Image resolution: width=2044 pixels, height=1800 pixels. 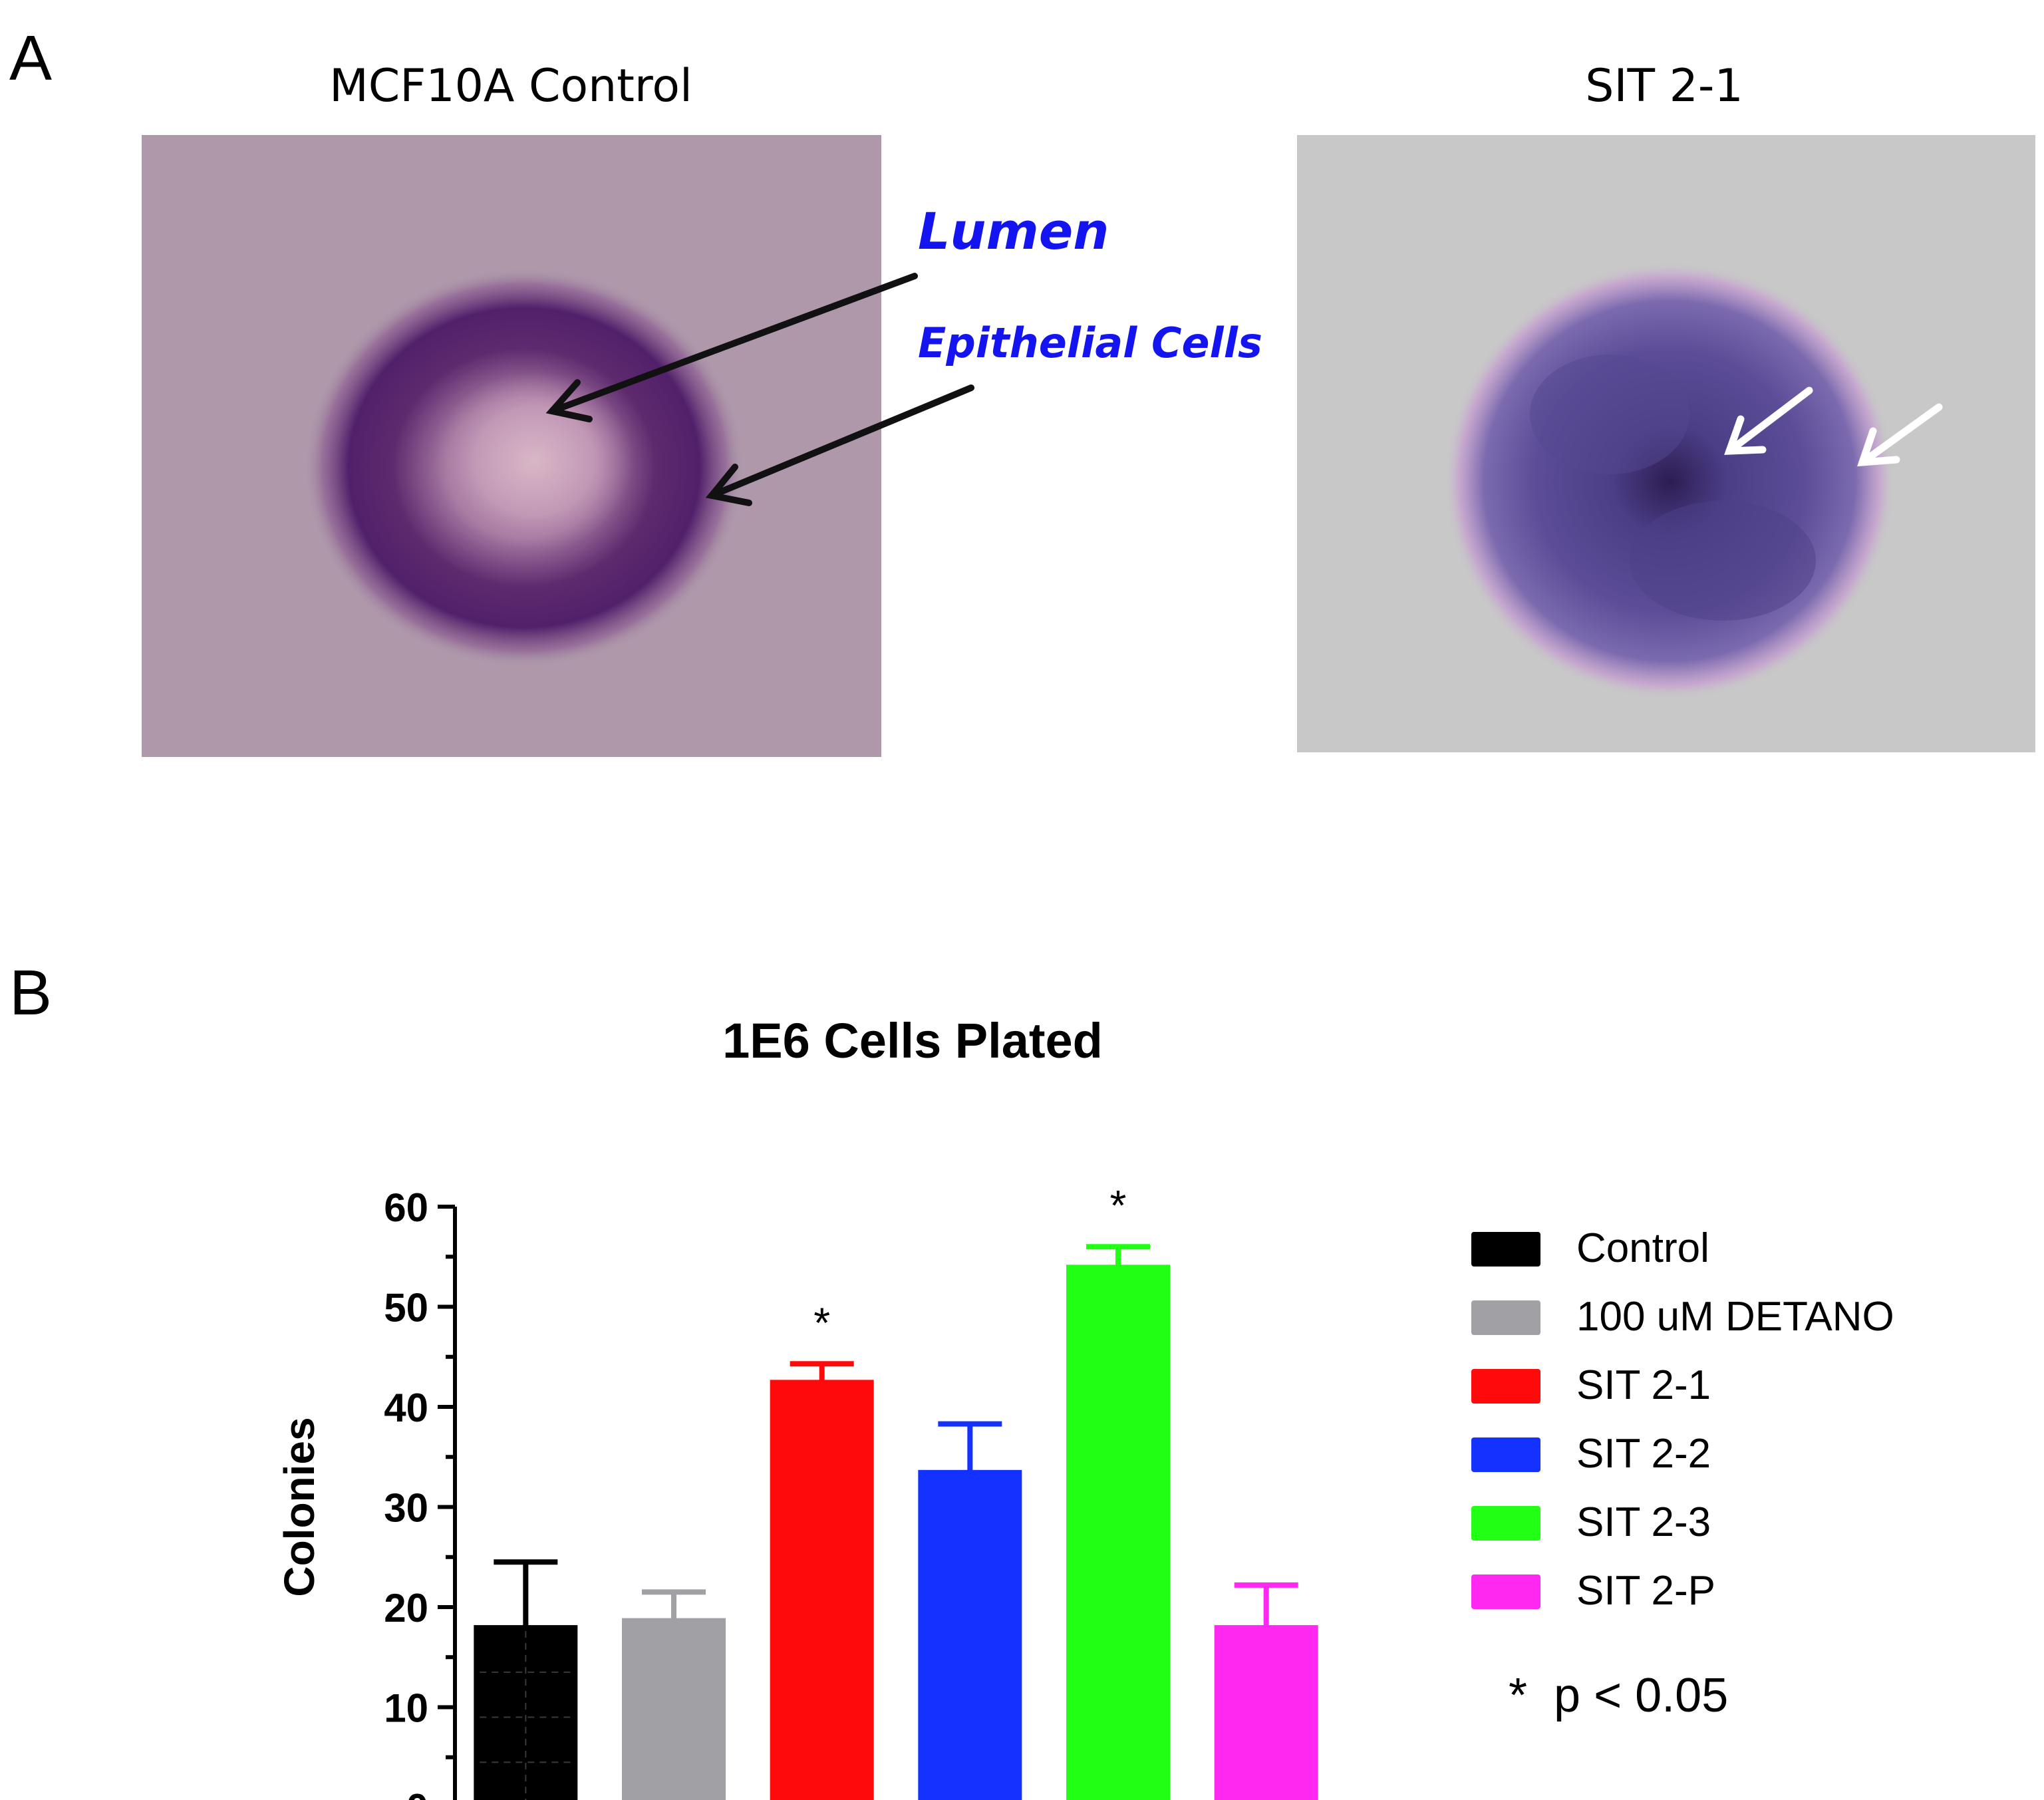 What do you see at coordinates (417, 1793) in the screenshot?
I see `y-tick-label: 0` at bounding box center [417, 1793].